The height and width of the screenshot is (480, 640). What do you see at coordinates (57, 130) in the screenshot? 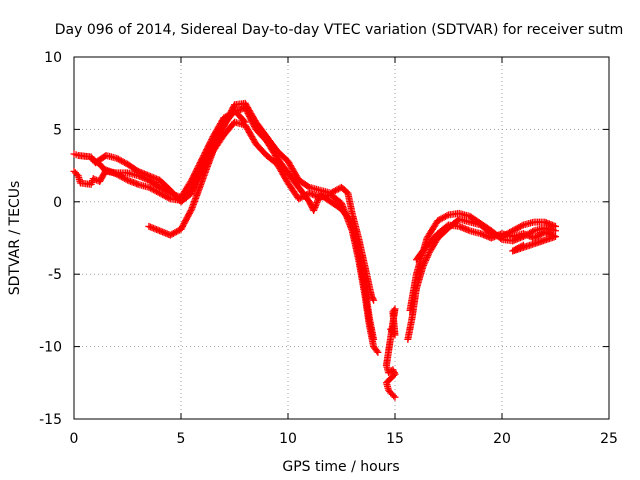
I see `y-tick-label: 5` at bounding box center [57, 130].